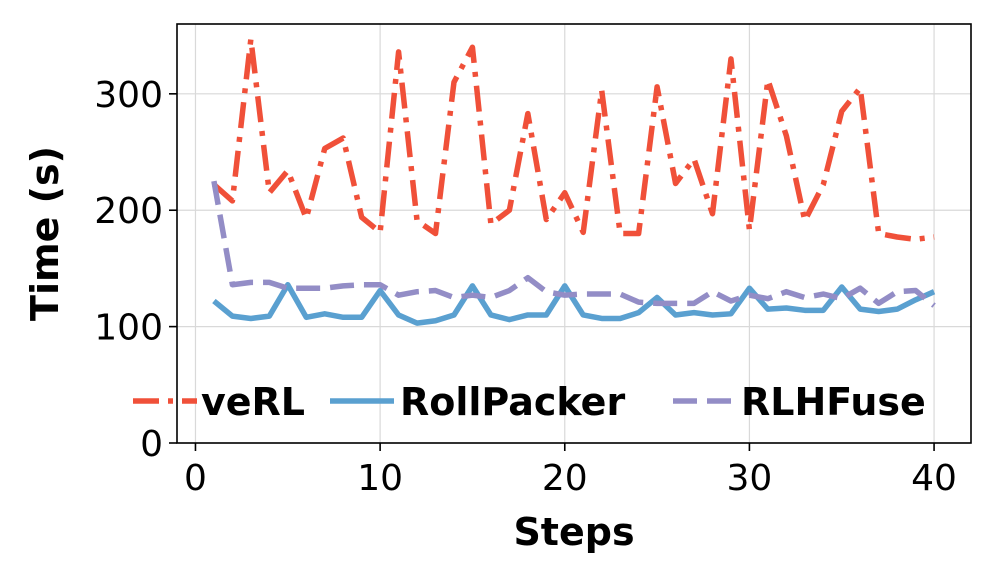 The width and height of the screenshot is (997, 581). I want to click on y-axis-title: Time (s), so click(45, 233).